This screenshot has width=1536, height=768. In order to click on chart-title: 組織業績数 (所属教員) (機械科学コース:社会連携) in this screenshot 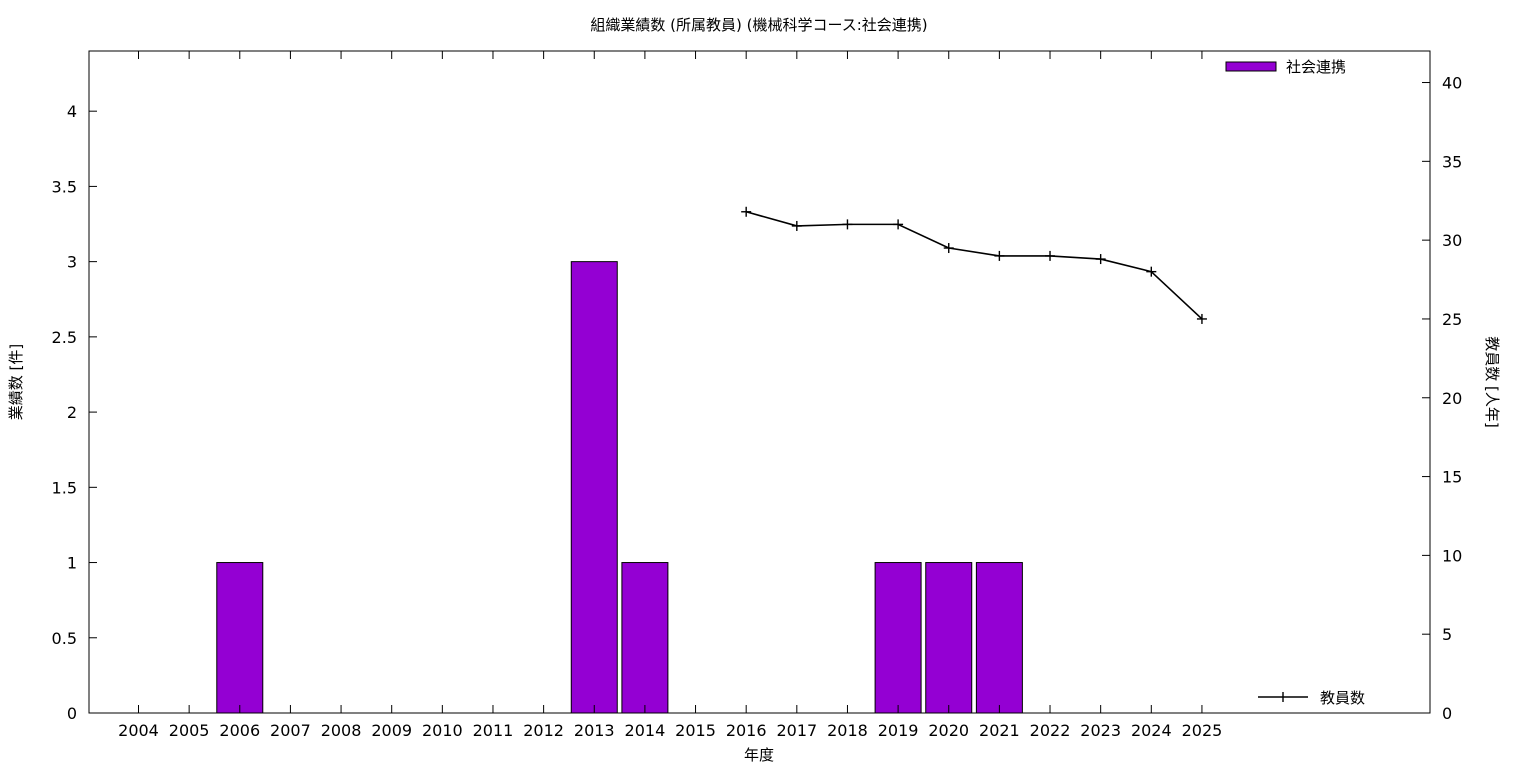, I will do `click(758, 25)`.